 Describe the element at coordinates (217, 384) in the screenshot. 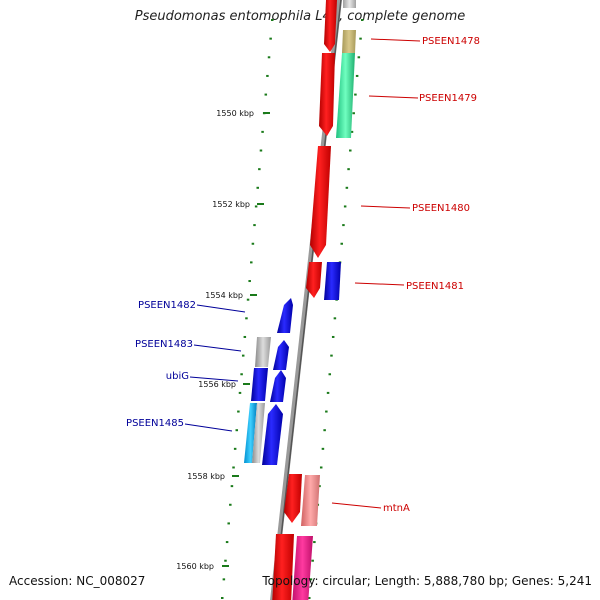

I see `tick-label-1556: 1556 kbp` at that location.